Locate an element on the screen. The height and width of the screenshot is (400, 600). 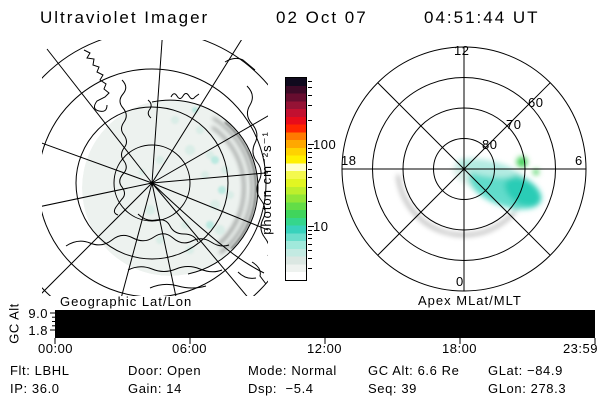
orbit-track-line is located at coordinates (208, 228).